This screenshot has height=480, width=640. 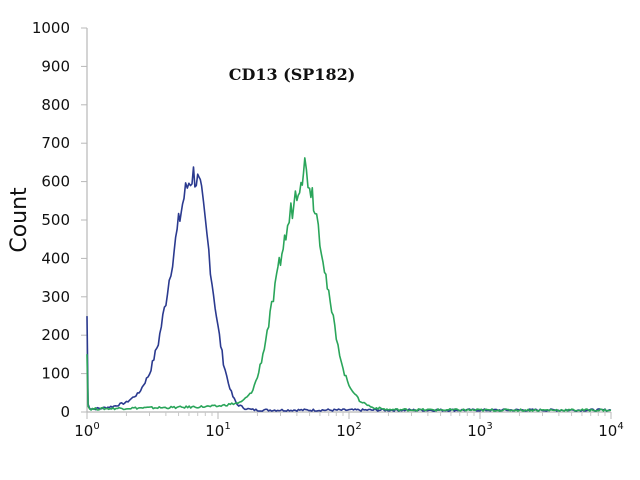 What do you see at coordinates (19, 220) in the screenshot?
I see `y-axis-label: Count` at bounding box center [19, 220].